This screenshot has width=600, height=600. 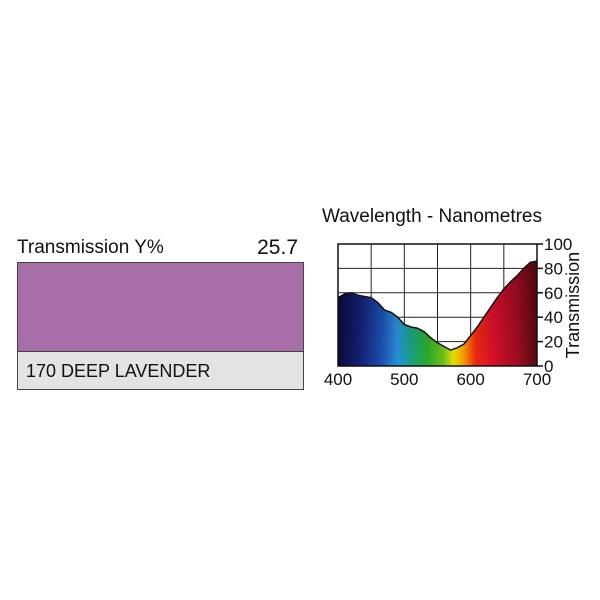 I want to click on y-tick-label: 100, so click(x=558, y=244).